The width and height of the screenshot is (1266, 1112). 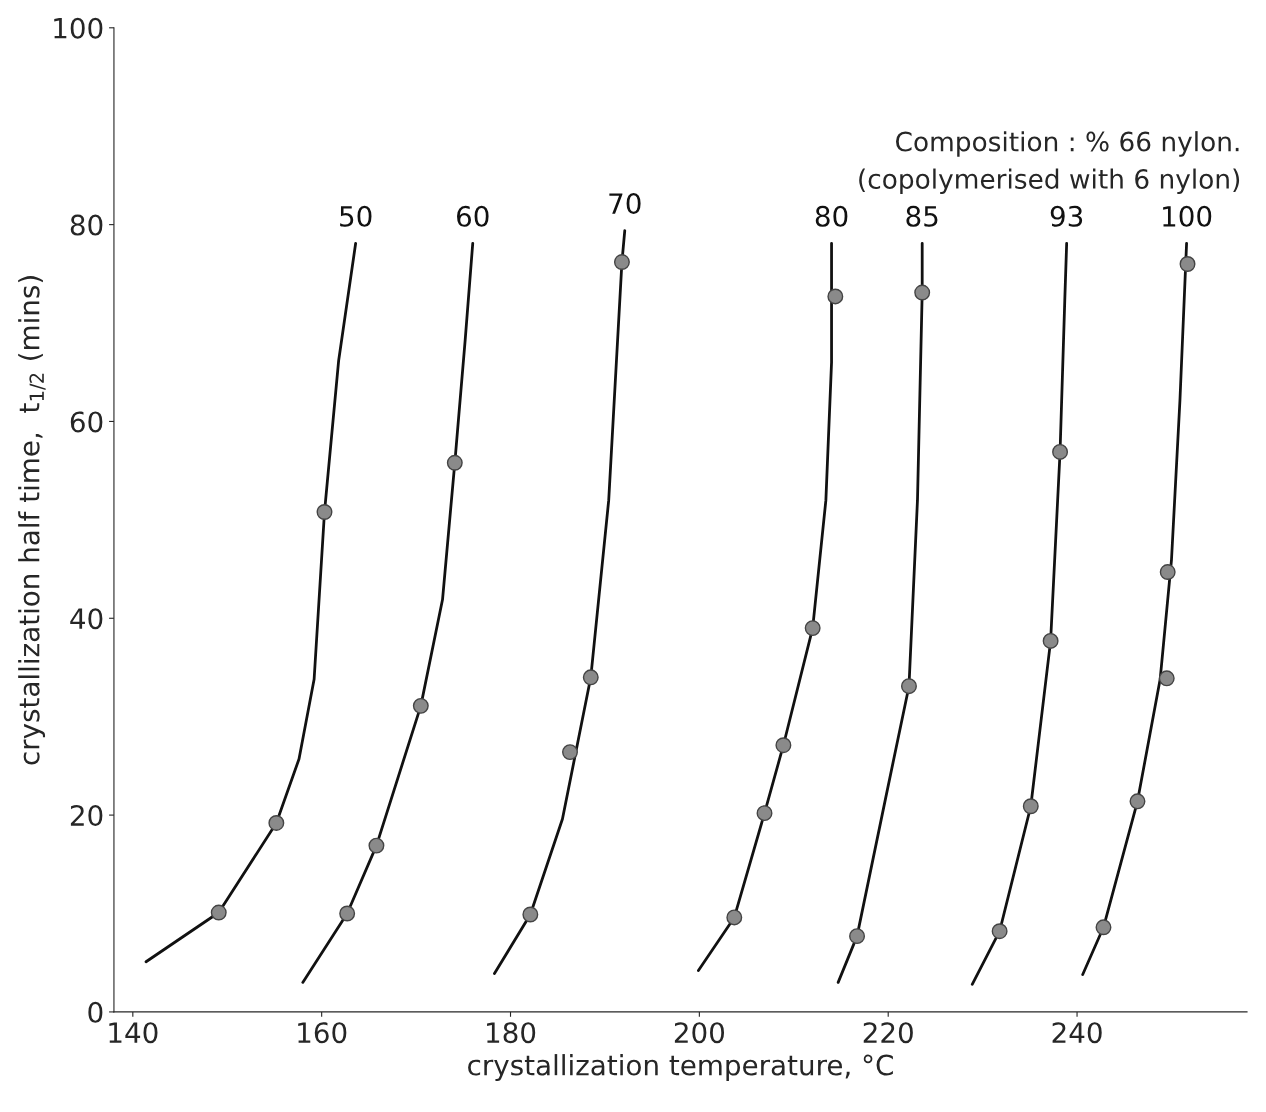 I want to click on x-tick-label: 240, so click(x=1077, y=1033).